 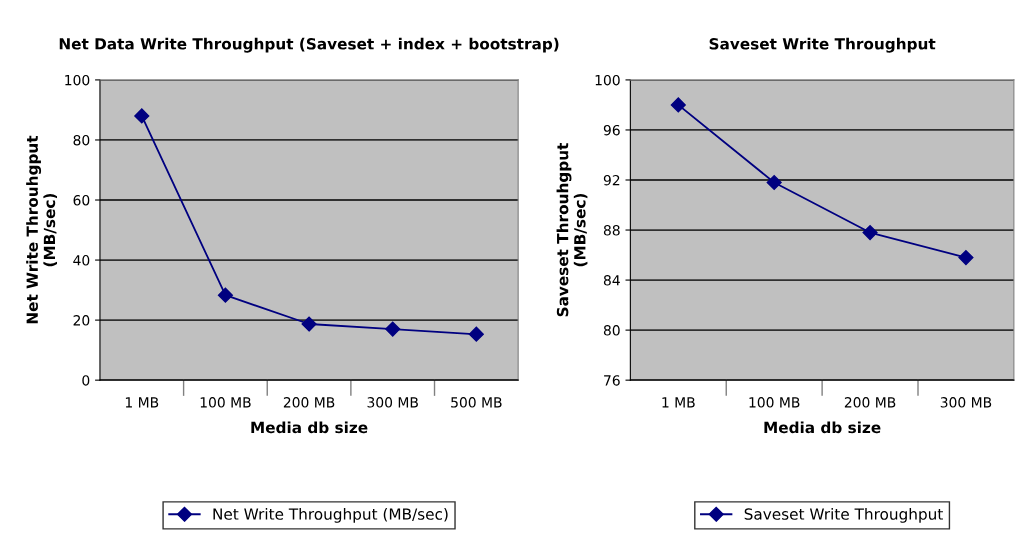 What do you see at coordinates (611, 280) in the screenshot?
I see `y-tick-label: 84` at bounding box center [611, 280].